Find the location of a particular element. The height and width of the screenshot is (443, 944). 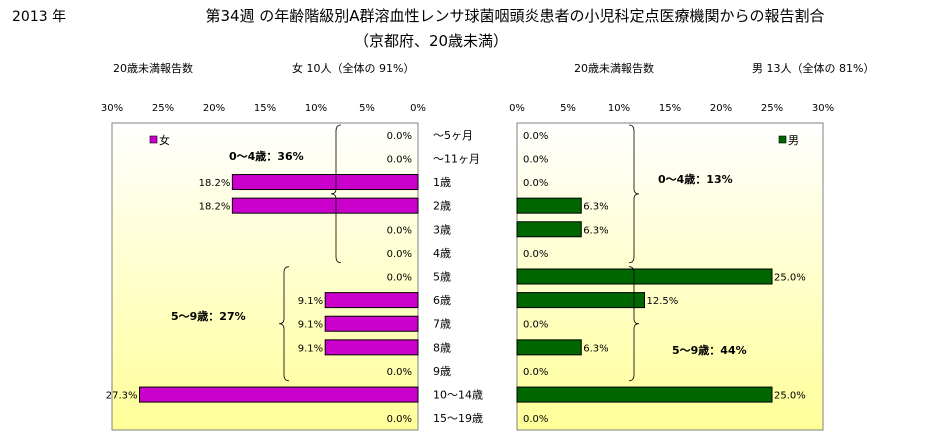

female-caption-right: 女 10人（全体の 91%） is located at coordinates (353, 68).